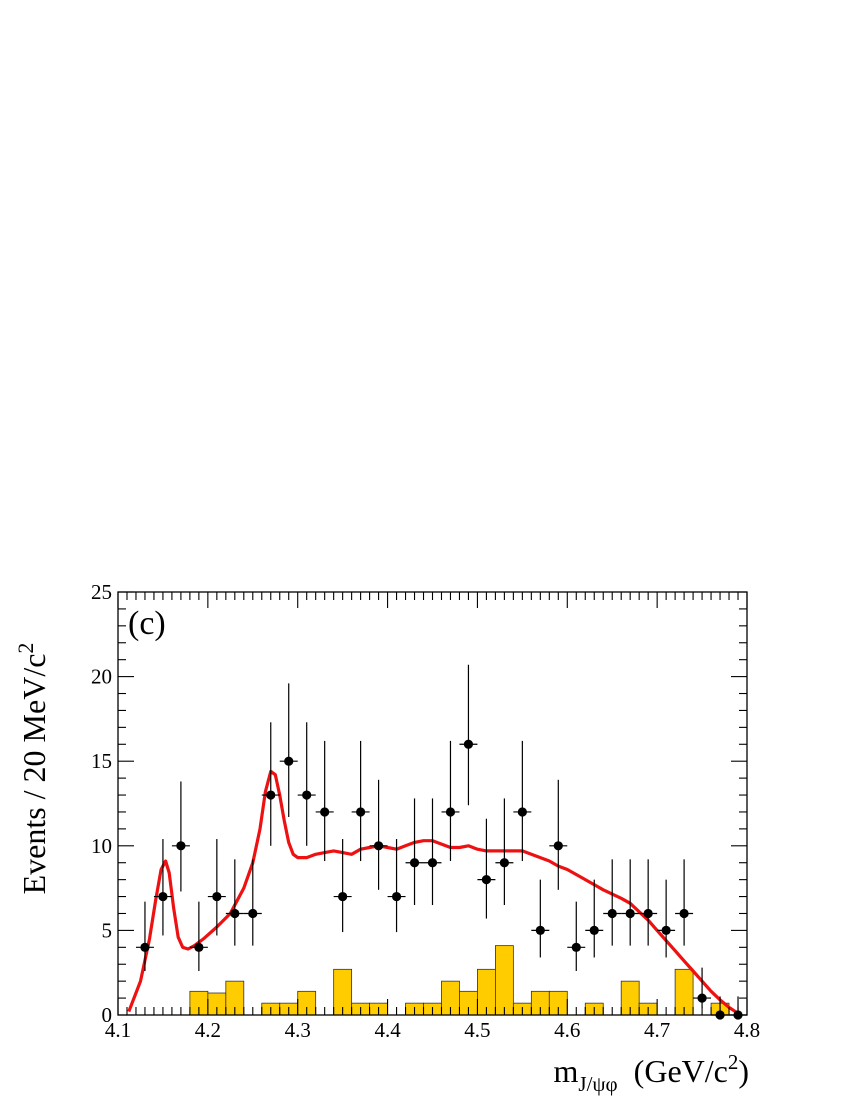  What do you see at coordinates (118, 1030) in the screenshot?
I see `x-tick-label-0: 4.1` at bounding box center [118, 1030].